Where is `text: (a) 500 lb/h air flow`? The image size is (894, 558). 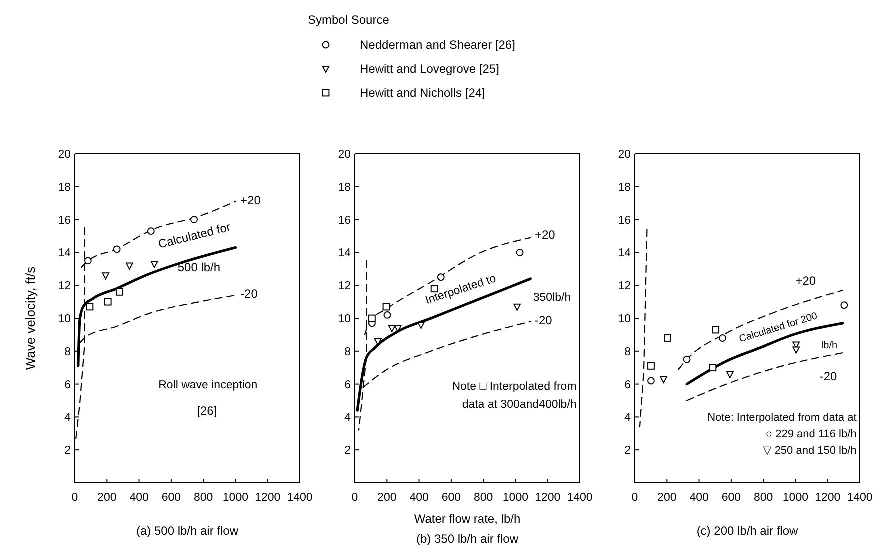
text: (a) 500 lb/h air flow is located at coordinates (187, 531).